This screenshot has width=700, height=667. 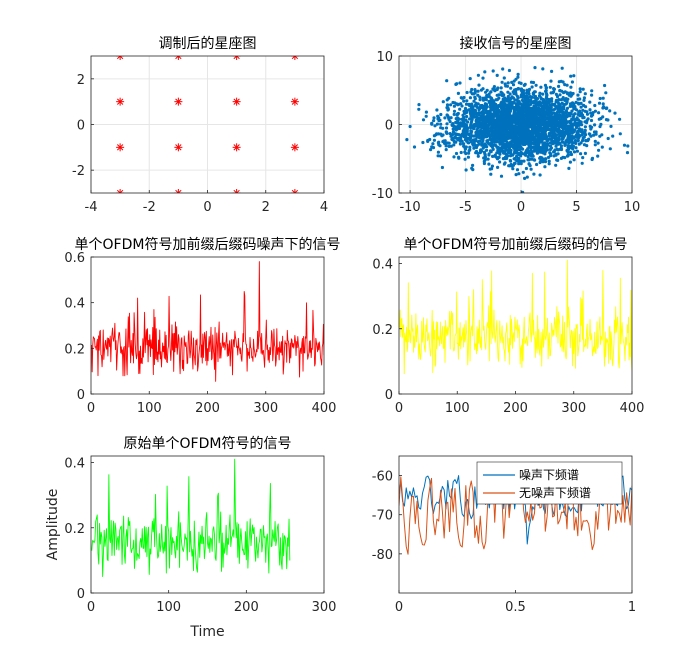 I want to click on x-tick-label: 0.5, so click(x=515, y=607).